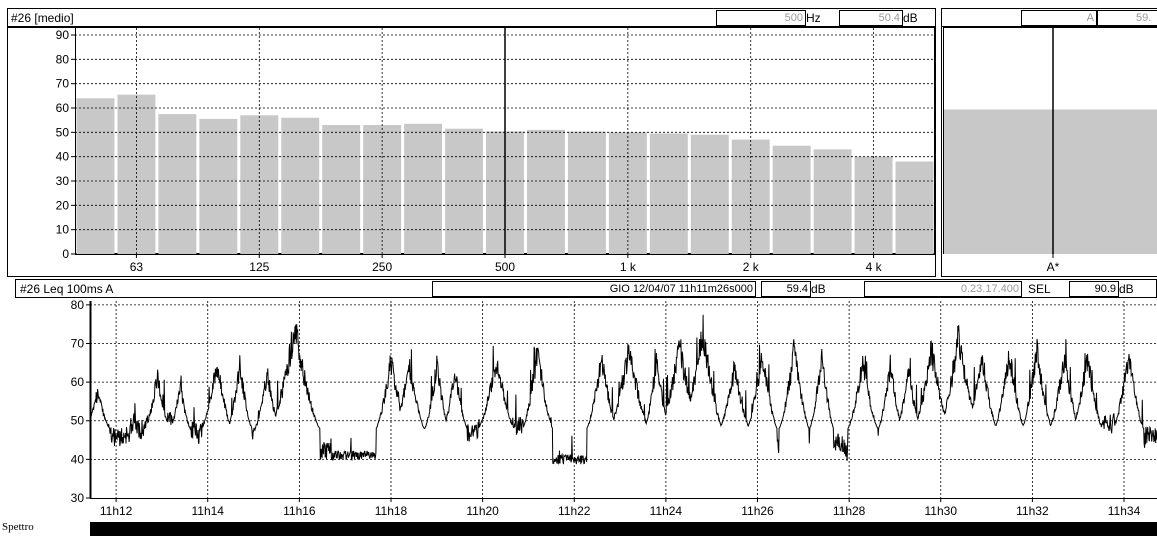  Describe the element at coordinates (116, 511) in the screenshot. I see `time-xtick-label-0: 11h12` at that location.